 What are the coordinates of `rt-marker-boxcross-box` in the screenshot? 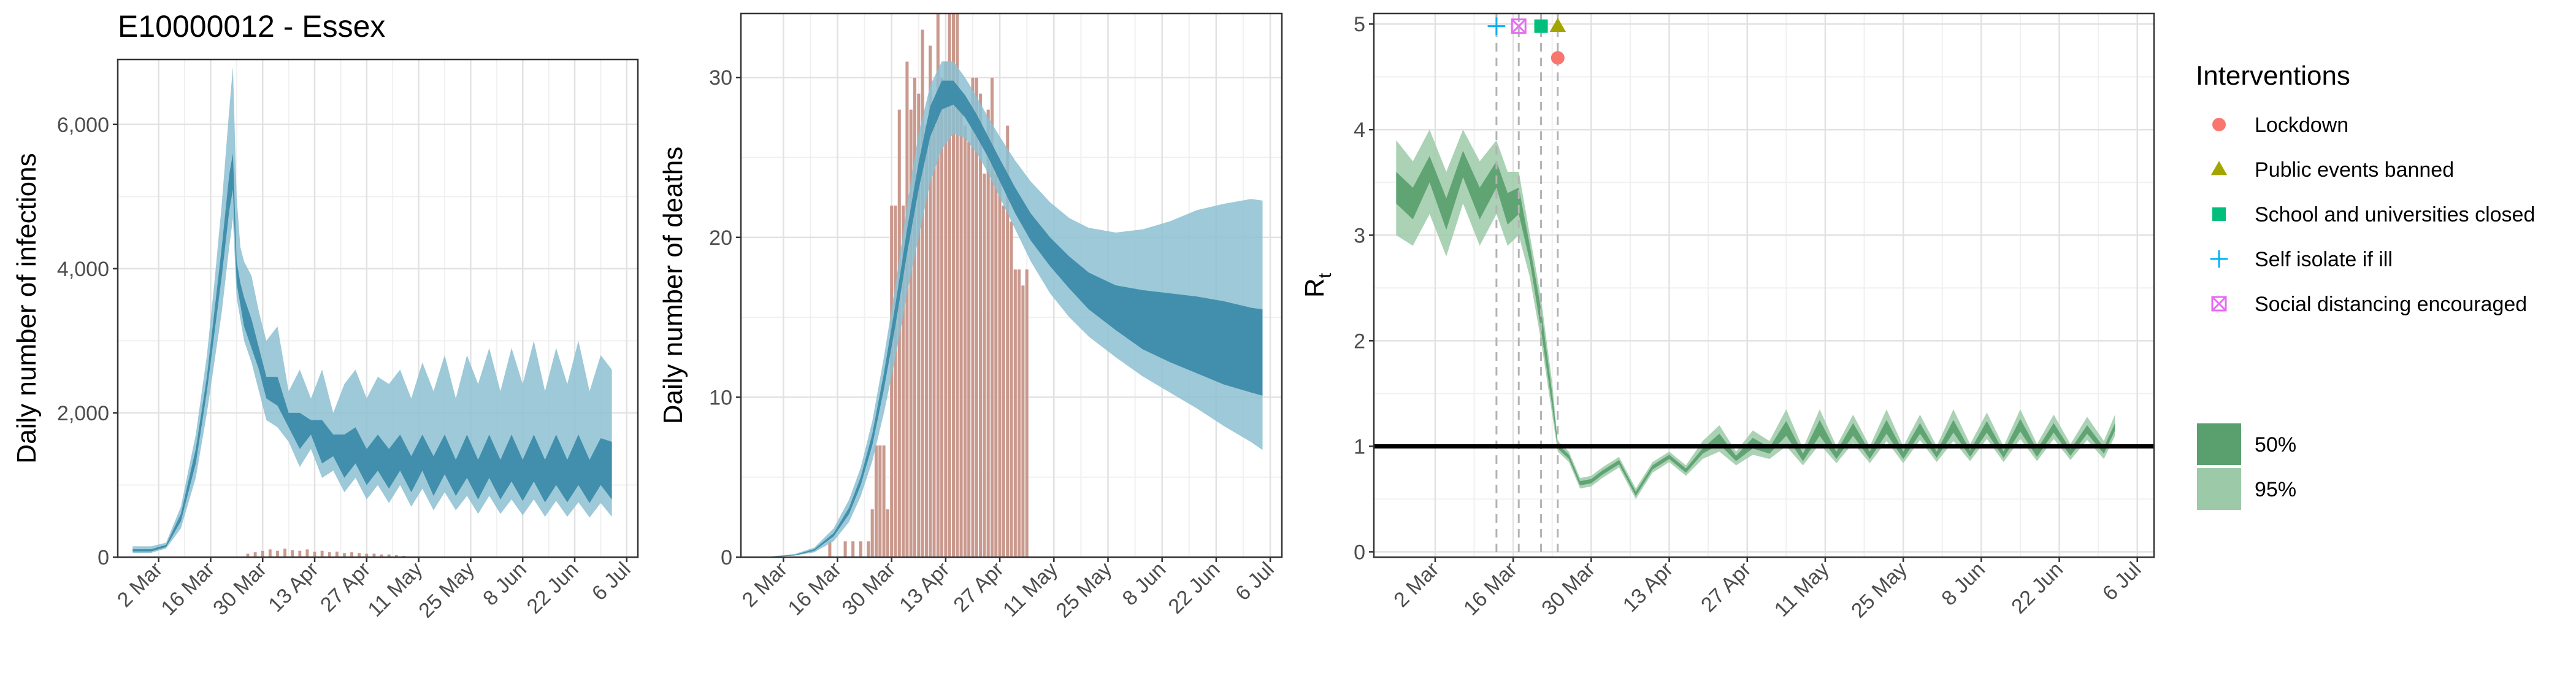 It's located at (1519, 26).